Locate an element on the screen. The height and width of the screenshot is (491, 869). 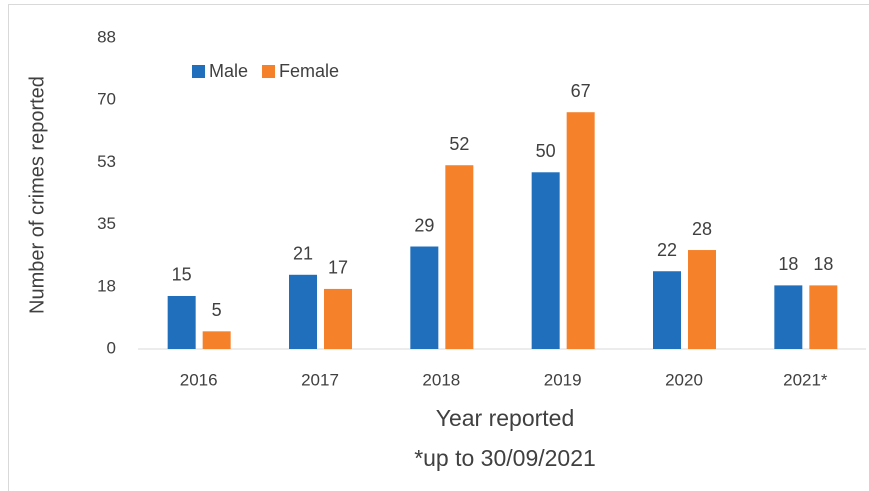
legend-label: Female is located at coordinates (309, 71).